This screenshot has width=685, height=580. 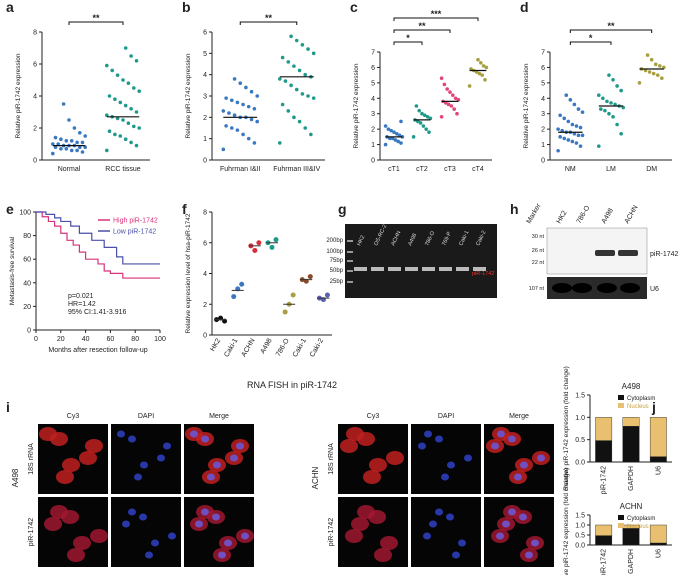 I want to click on x-tick-label: LM, so click(x=611, y=169).